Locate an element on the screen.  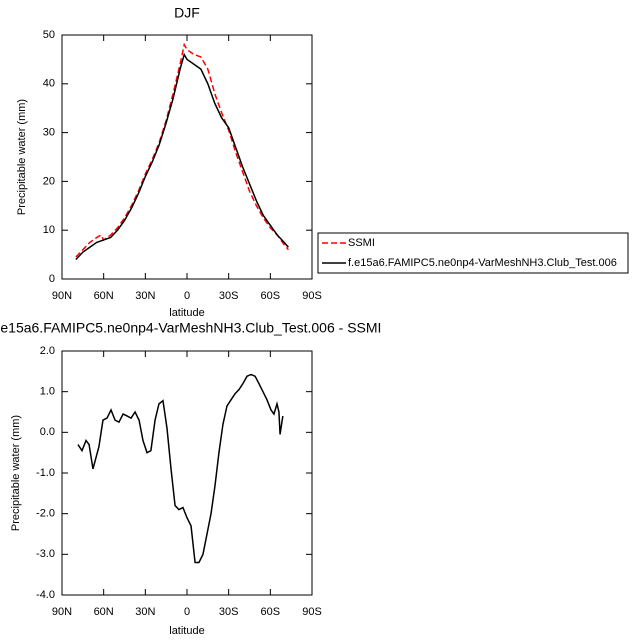
y-tick-label: 10 is located at coordinates (49, 230).